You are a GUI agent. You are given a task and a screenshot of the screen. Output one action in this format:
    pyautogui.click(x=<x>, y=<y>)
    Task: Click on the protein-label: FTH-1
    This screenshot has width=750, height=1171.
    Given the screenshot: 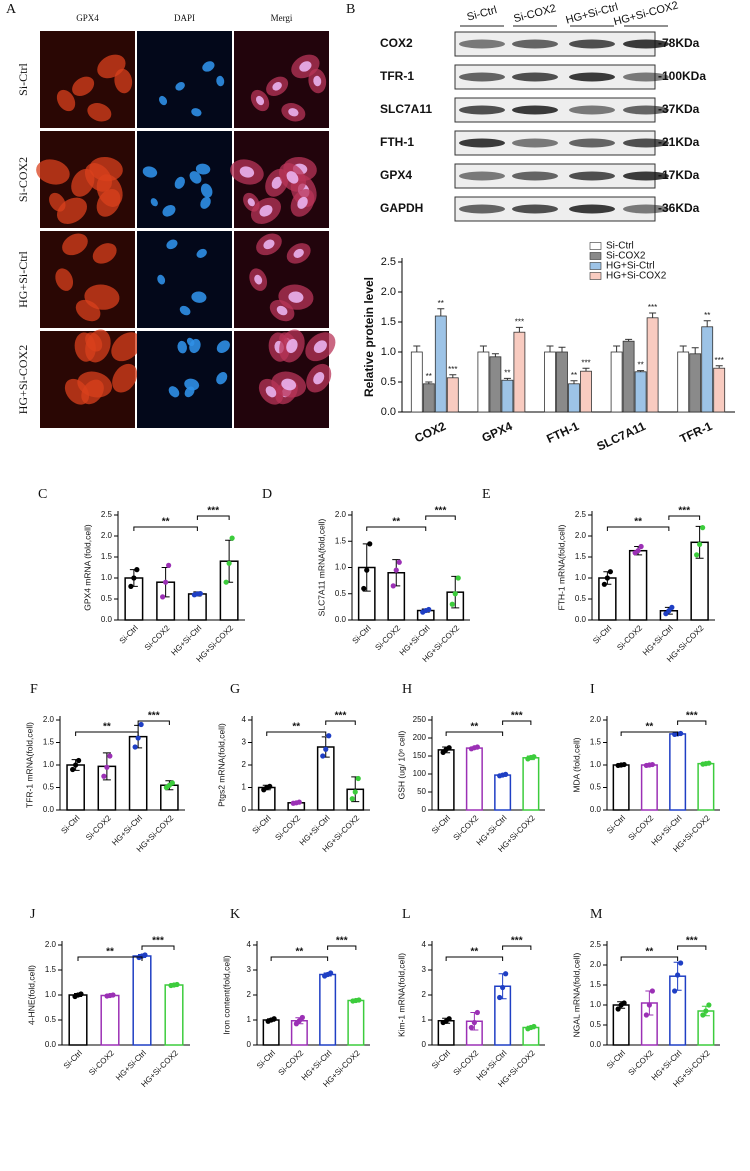 What is the action you would take?
    pyautogui.click(x=397, y=142)
    